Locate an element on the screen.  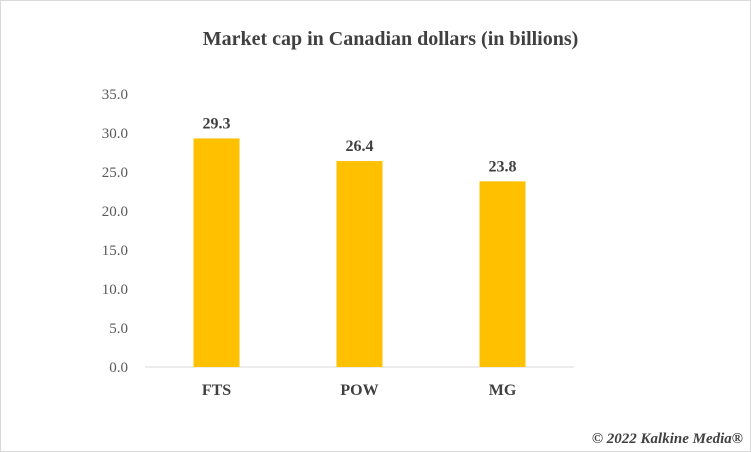
y-tick-label: 25.0 is located at coordinates (115, 173).